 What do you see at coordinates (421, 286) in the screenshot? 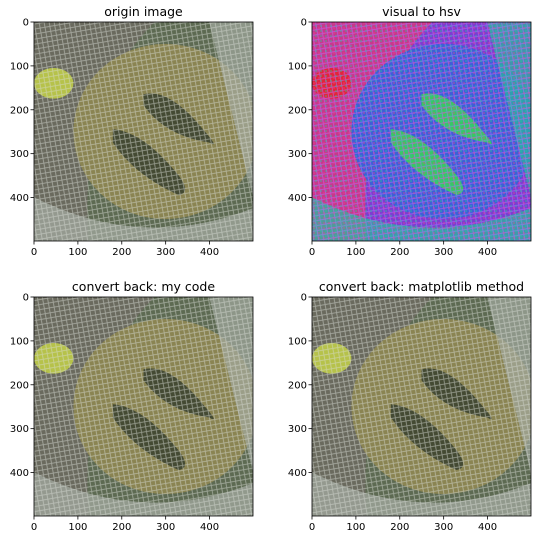
I see `subplot-title: convert back: matplotlib method` at bounding box center [421, 286].